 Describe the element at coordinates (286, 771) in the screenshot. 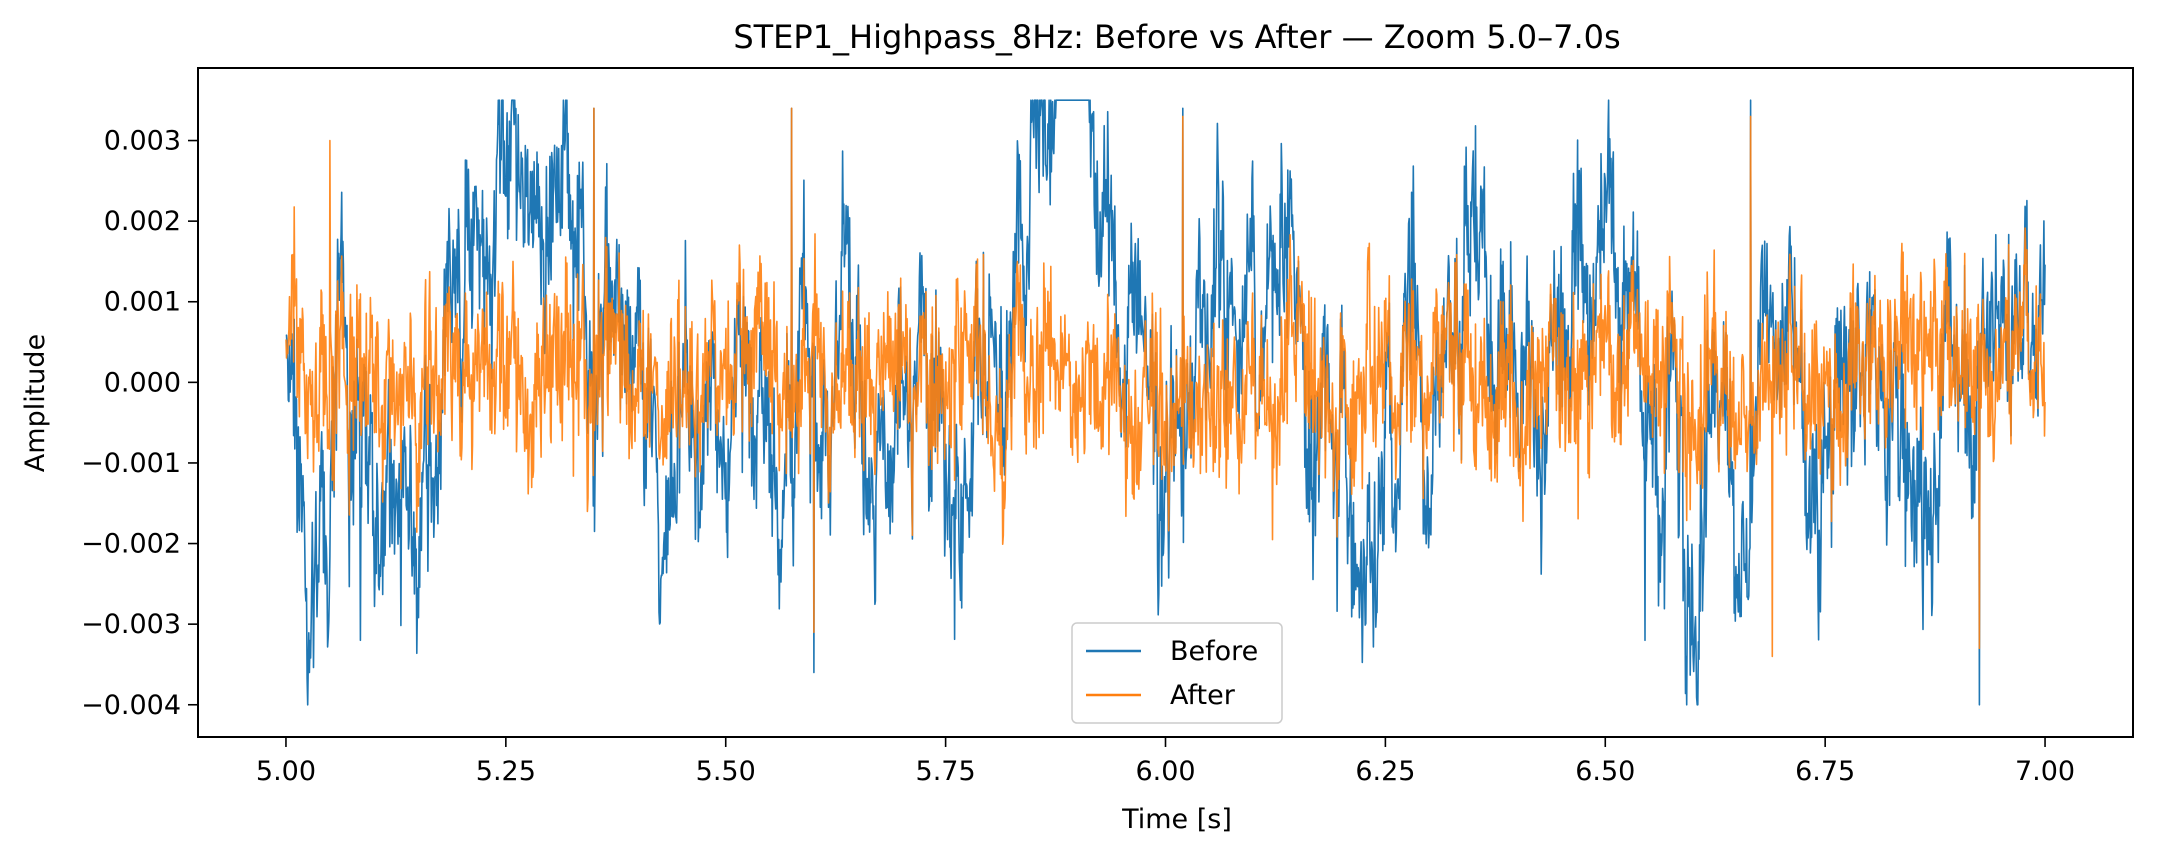

I see `x-tick-label: 5.00` at that location.